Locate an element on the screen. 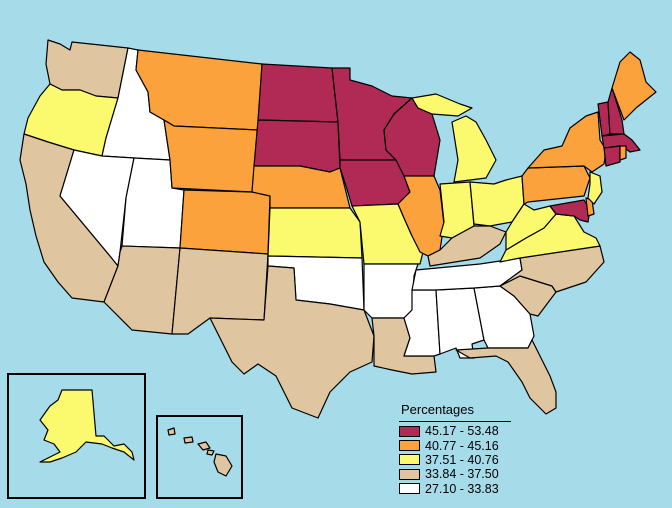  legend-item: 45.17 - 53.48 is located at coordinates (457, 431).